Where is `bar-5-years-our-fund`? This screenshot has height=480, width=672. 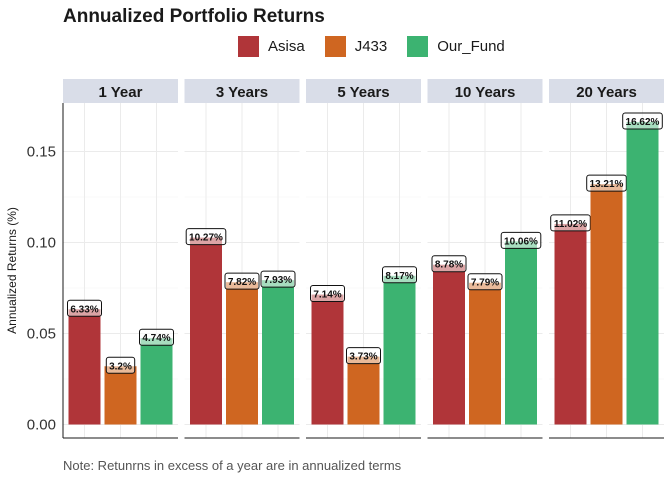
bar-5-years-our-fund is located at coordinates (399, 350).